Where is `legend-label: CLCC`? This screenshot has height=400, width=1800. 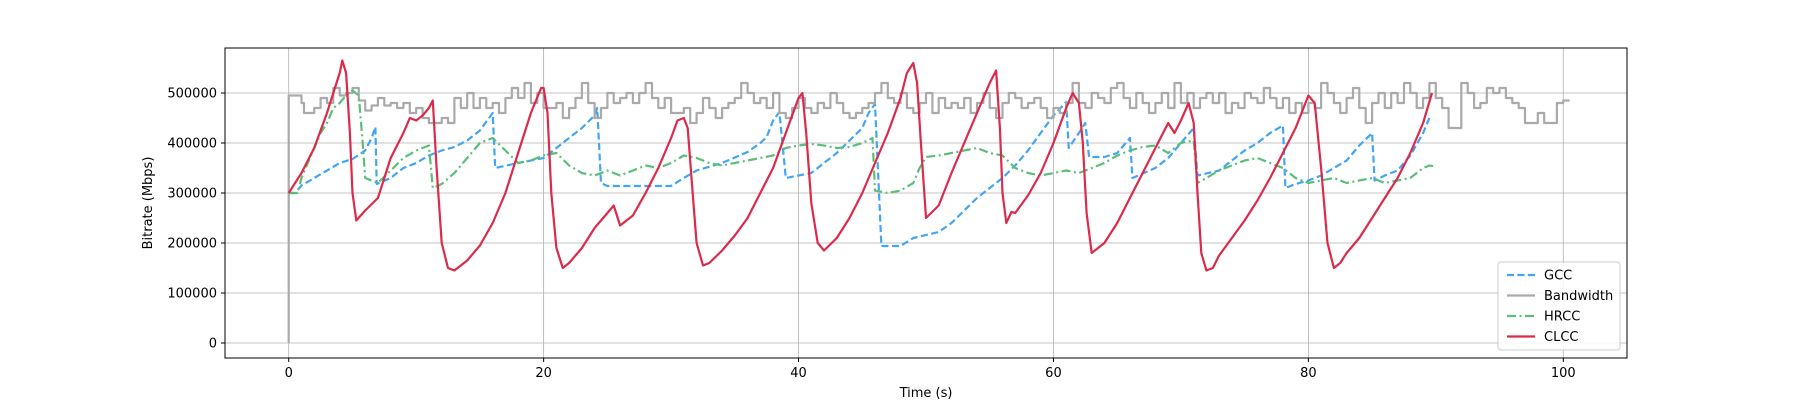 legend-label: CLCC is located at coordinates (1561, 337).